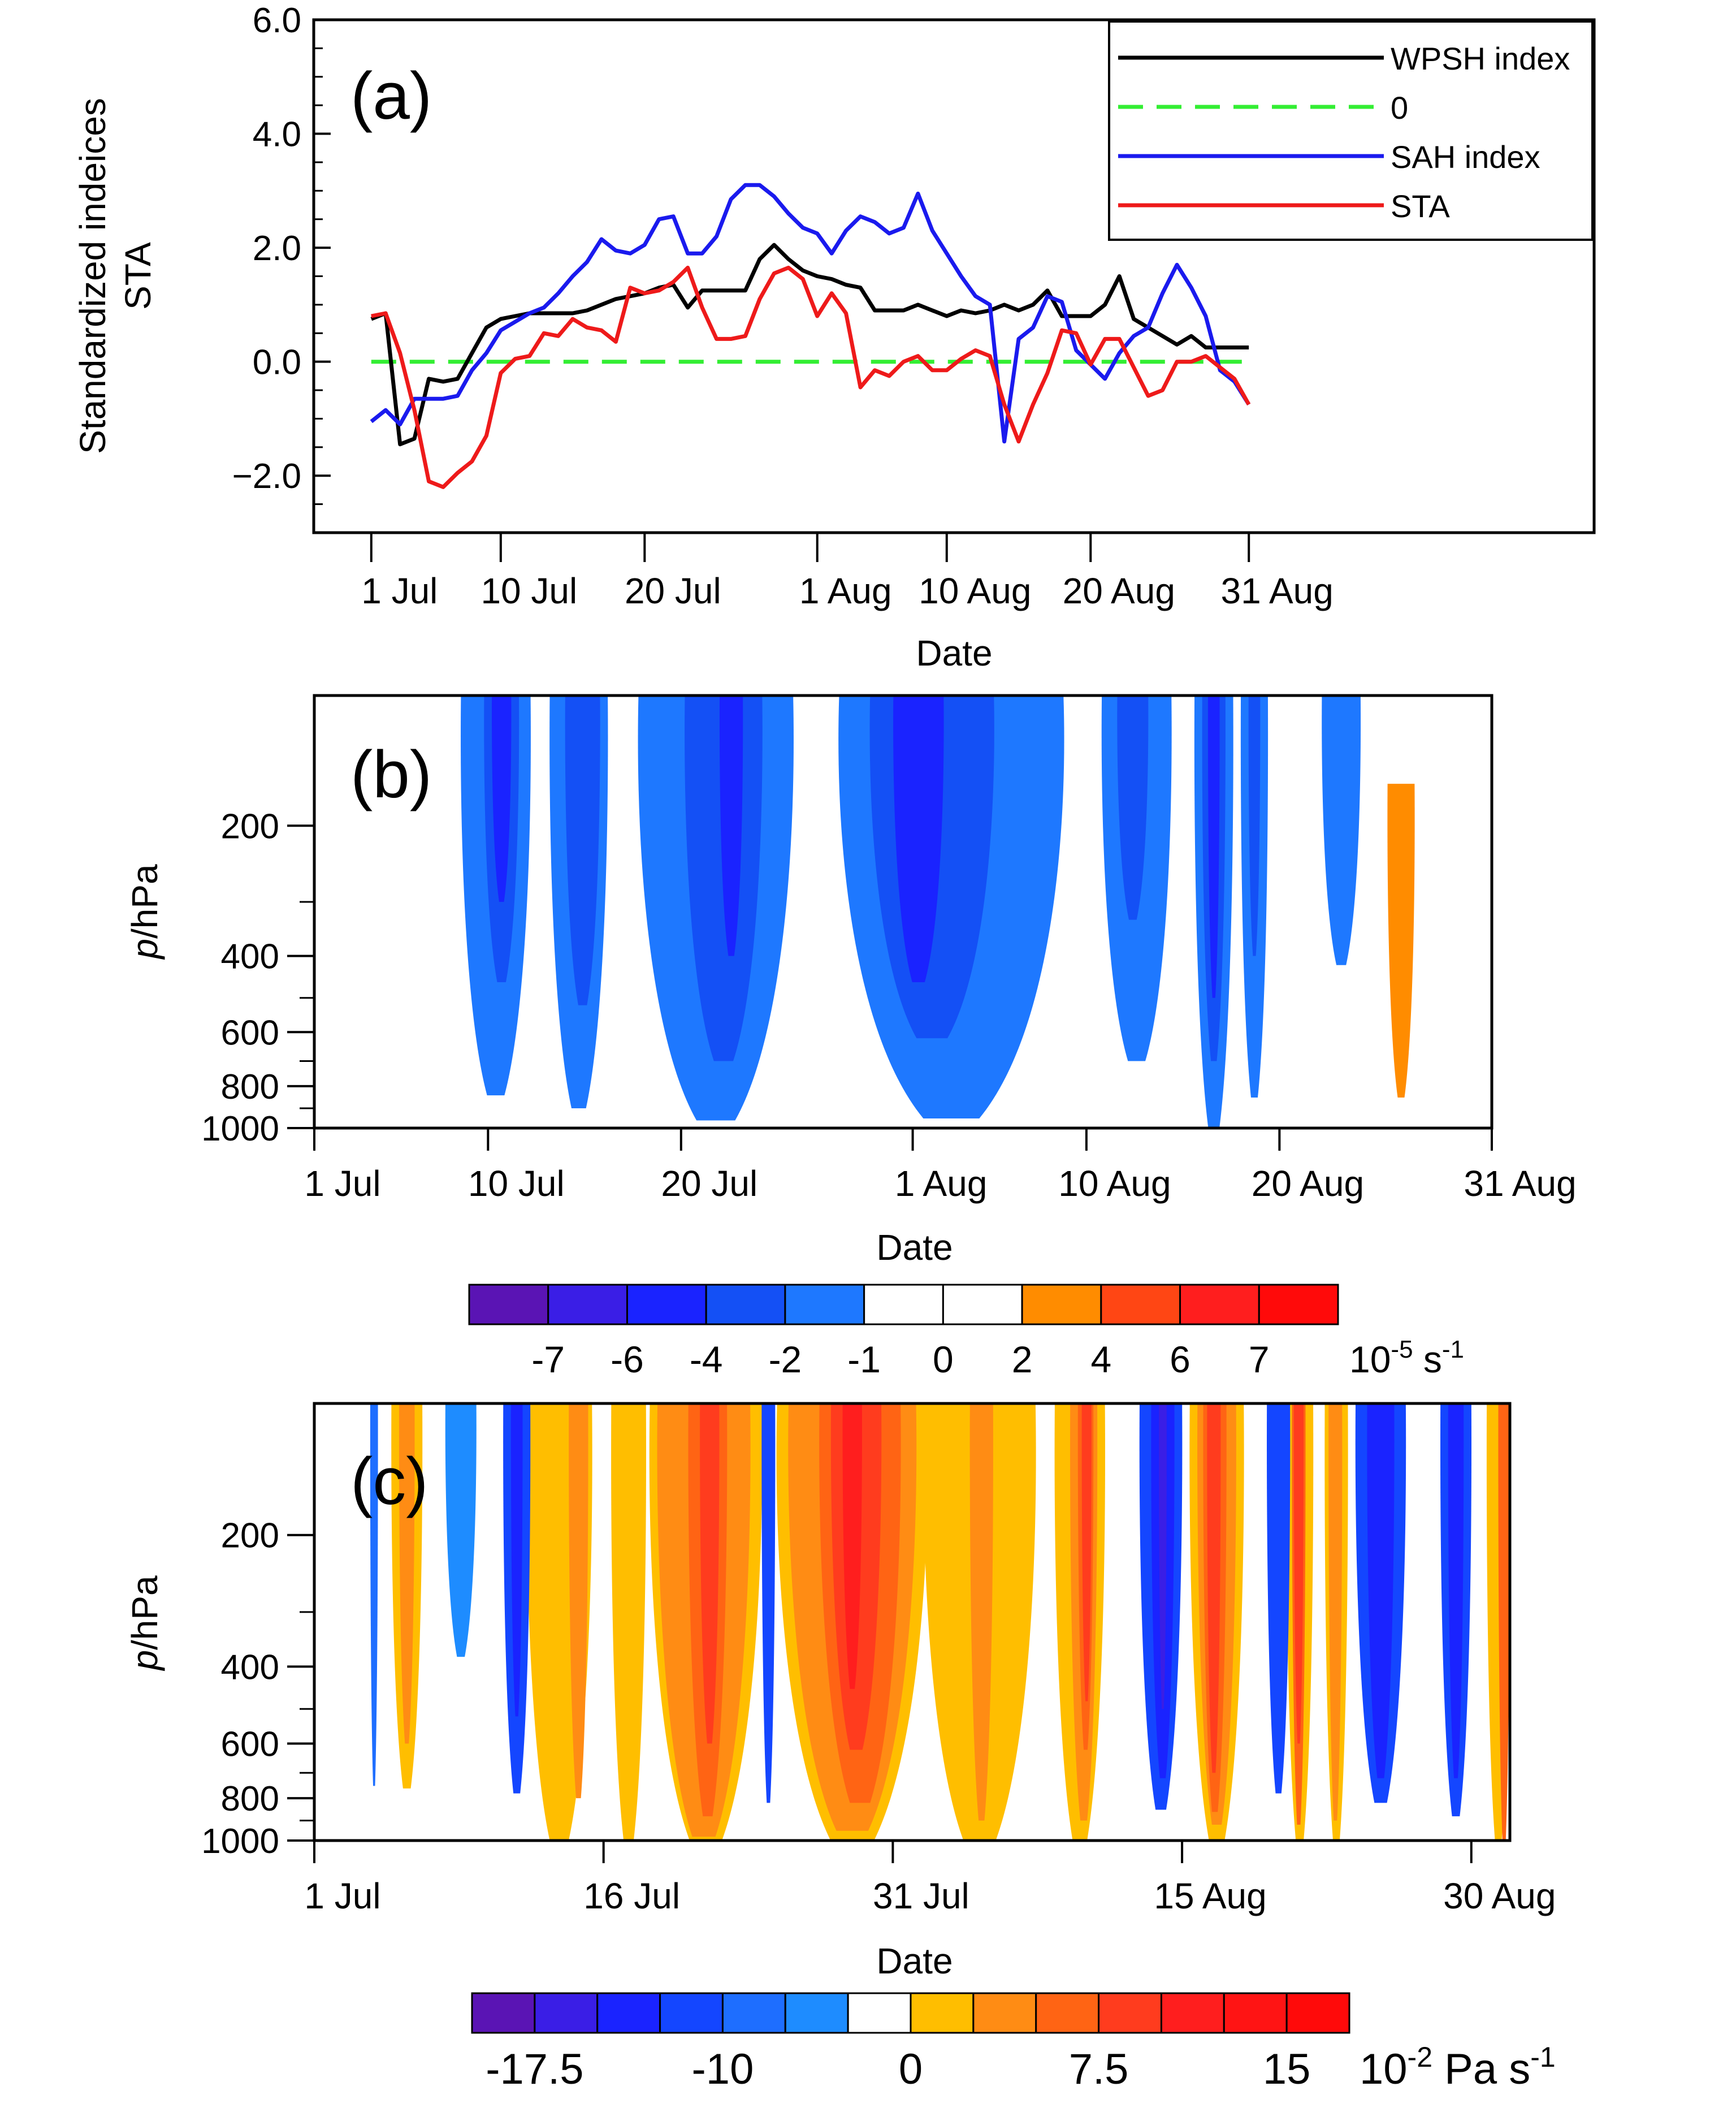 The height and width of the screenshot is (2108, 1736). What do you see at coordinates (1499, 1896) in the screenshot?
I see `x-tick-label: 30 Aug` at bounding box center [1499, 1896].